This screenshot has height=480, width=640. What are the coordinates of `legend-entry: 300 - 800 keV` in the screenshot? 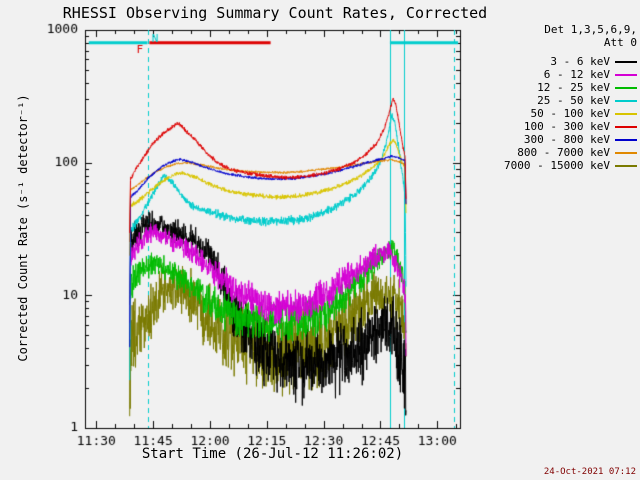 It's located at (570, 139).